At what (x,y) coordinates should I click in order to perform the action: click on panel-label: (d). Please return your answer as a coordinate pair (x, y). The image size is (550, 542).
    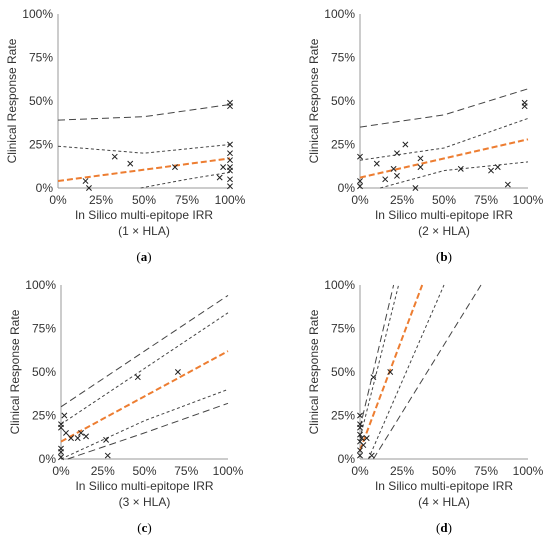
    Looking at the image, I should click on (444, 527).